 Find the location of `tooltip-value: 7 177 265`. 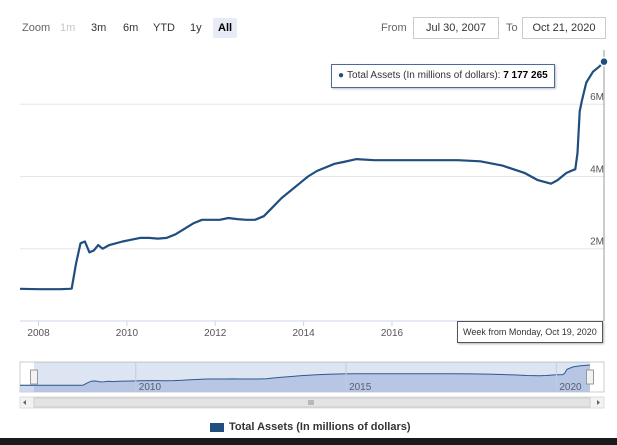

tooltip-value: 7 177 265 is located at coordinates (525, 75).